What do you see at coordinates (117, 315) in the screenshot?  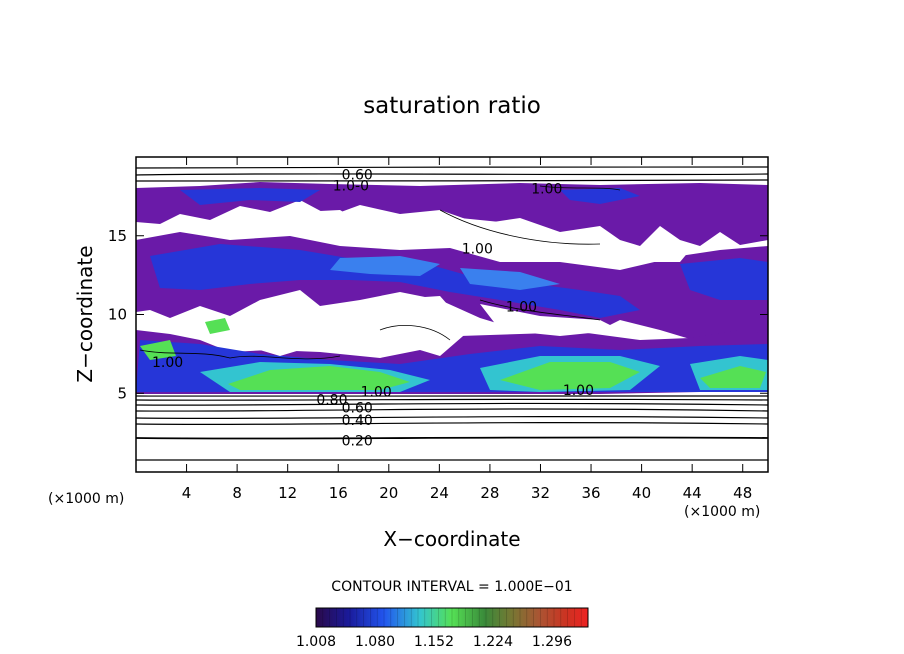 I see `y-tick-label: 10` at bounding box center [117, 315].